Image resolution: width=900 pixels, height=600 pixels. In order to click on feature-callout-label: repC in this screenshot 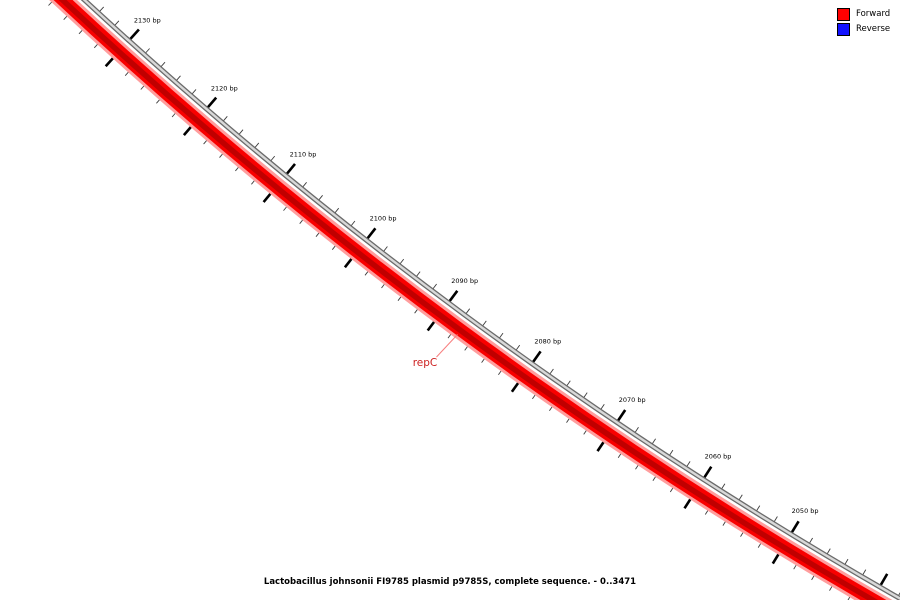, I will do `click(425, 363)`.